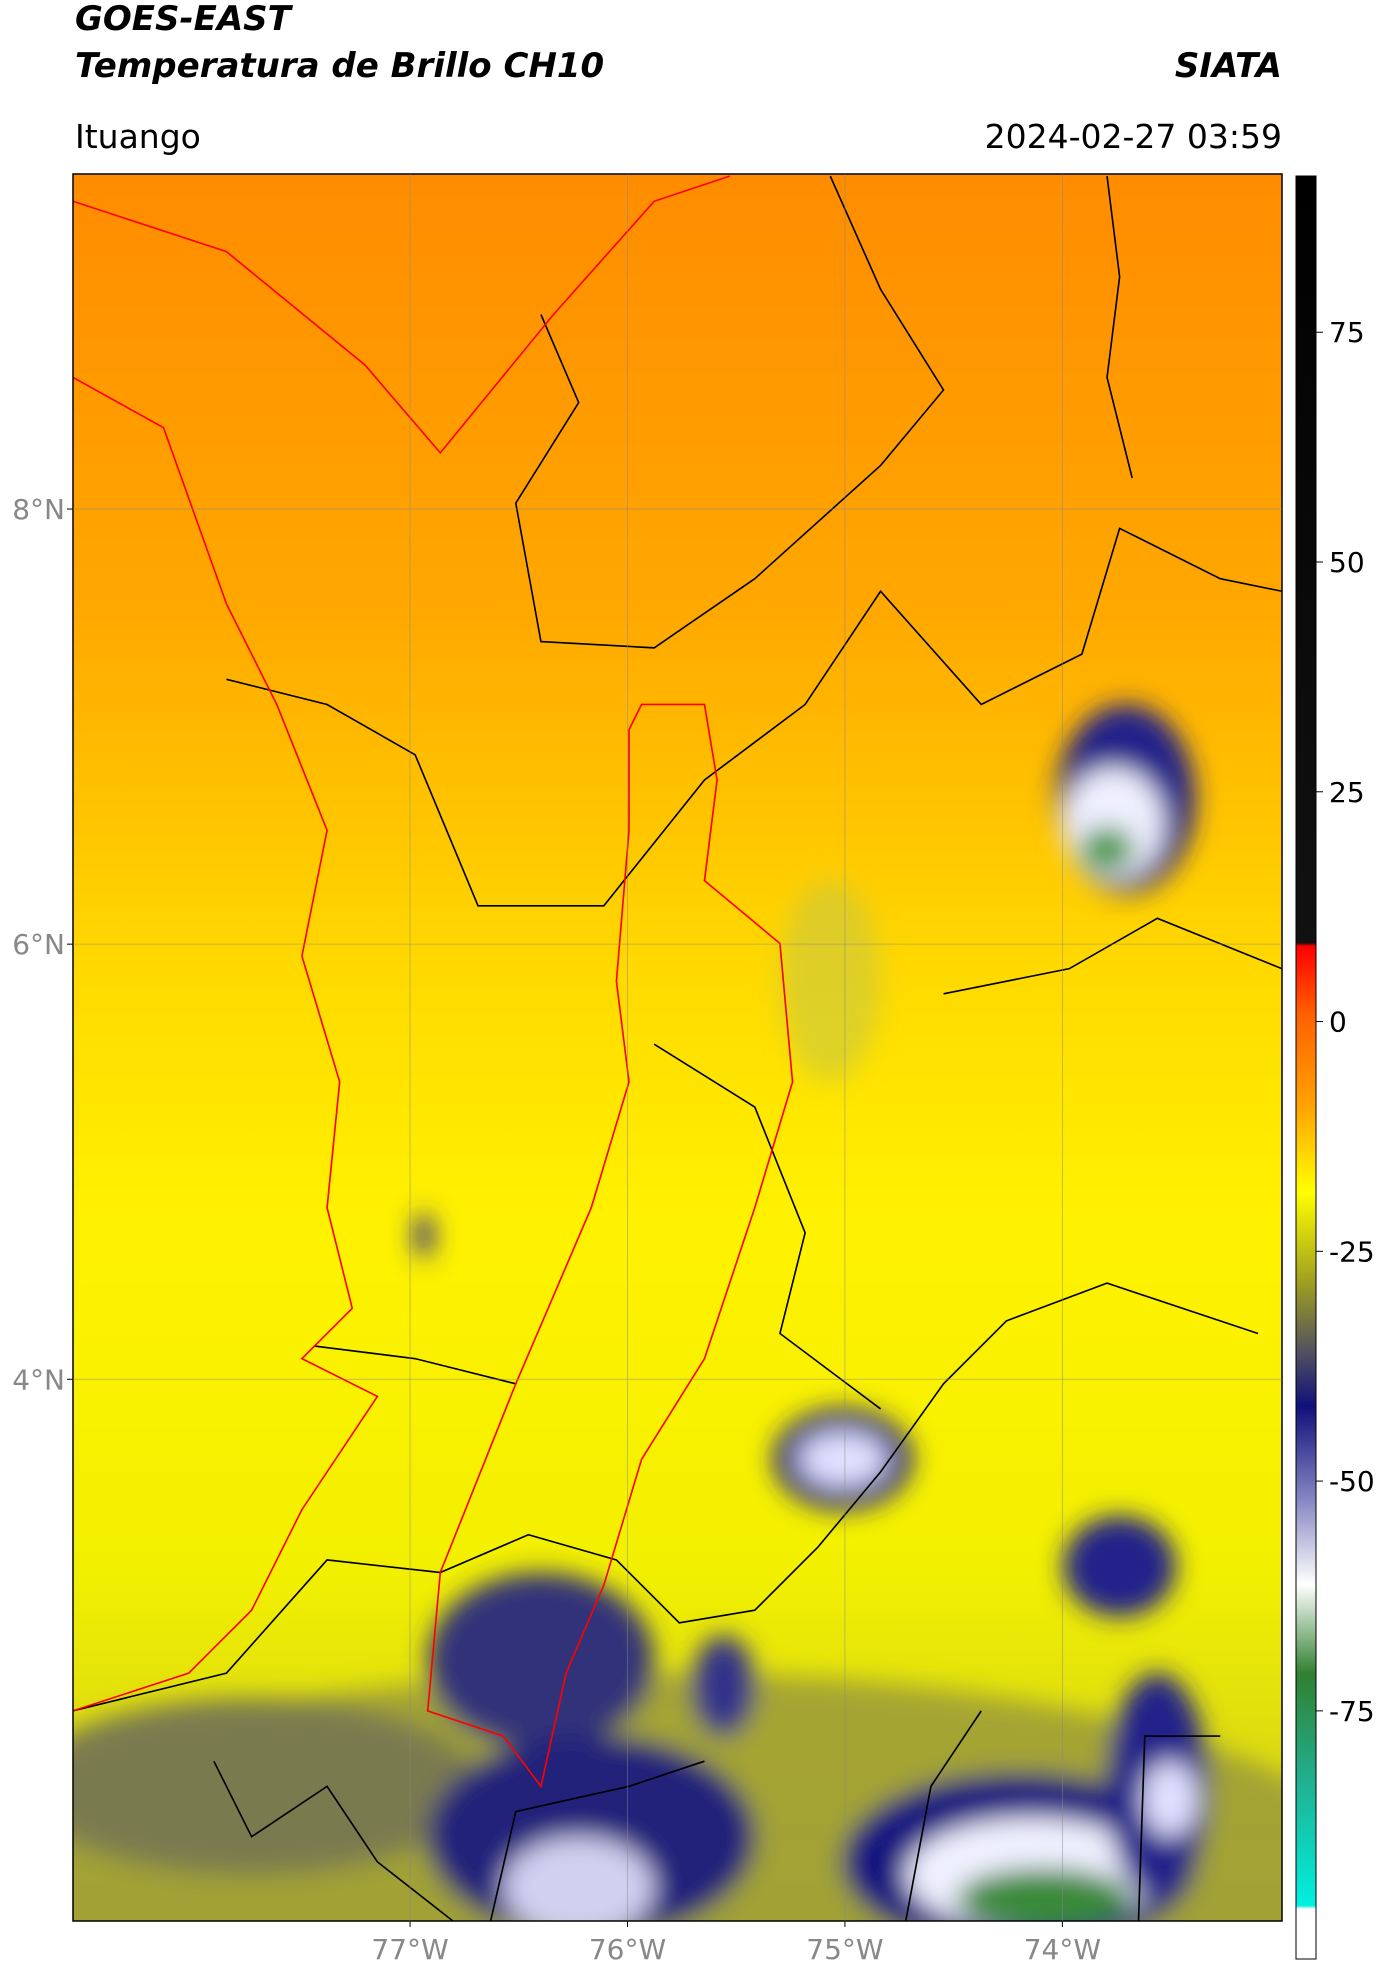 This screenshot has height=1985, width=1384. What do you see at coordinates (1133, 136) in the screenshot?
I see `datetime: 2024-02-27 03:59` at bounding box center [1133, 136].